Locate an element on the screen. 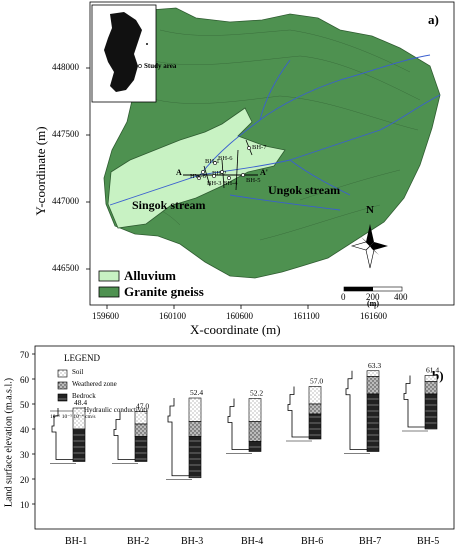  legend-bedrock-label: Bedrock is located at coordinates (84, 396).